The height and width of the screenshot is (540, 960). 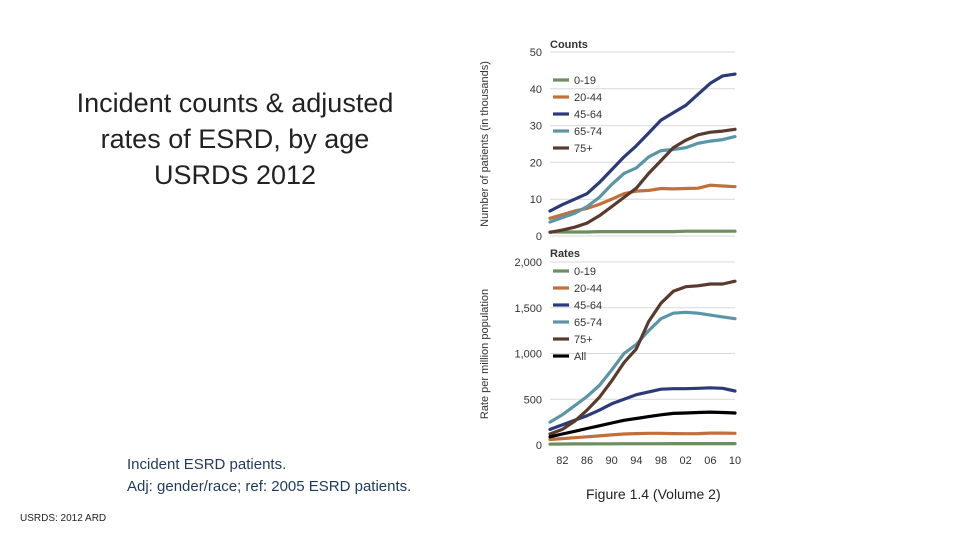 What do you see at coordinates (528, 263) in the screenshot?
I see `rates-y-tick-label: 2,000` at bounding box center [528, 263].